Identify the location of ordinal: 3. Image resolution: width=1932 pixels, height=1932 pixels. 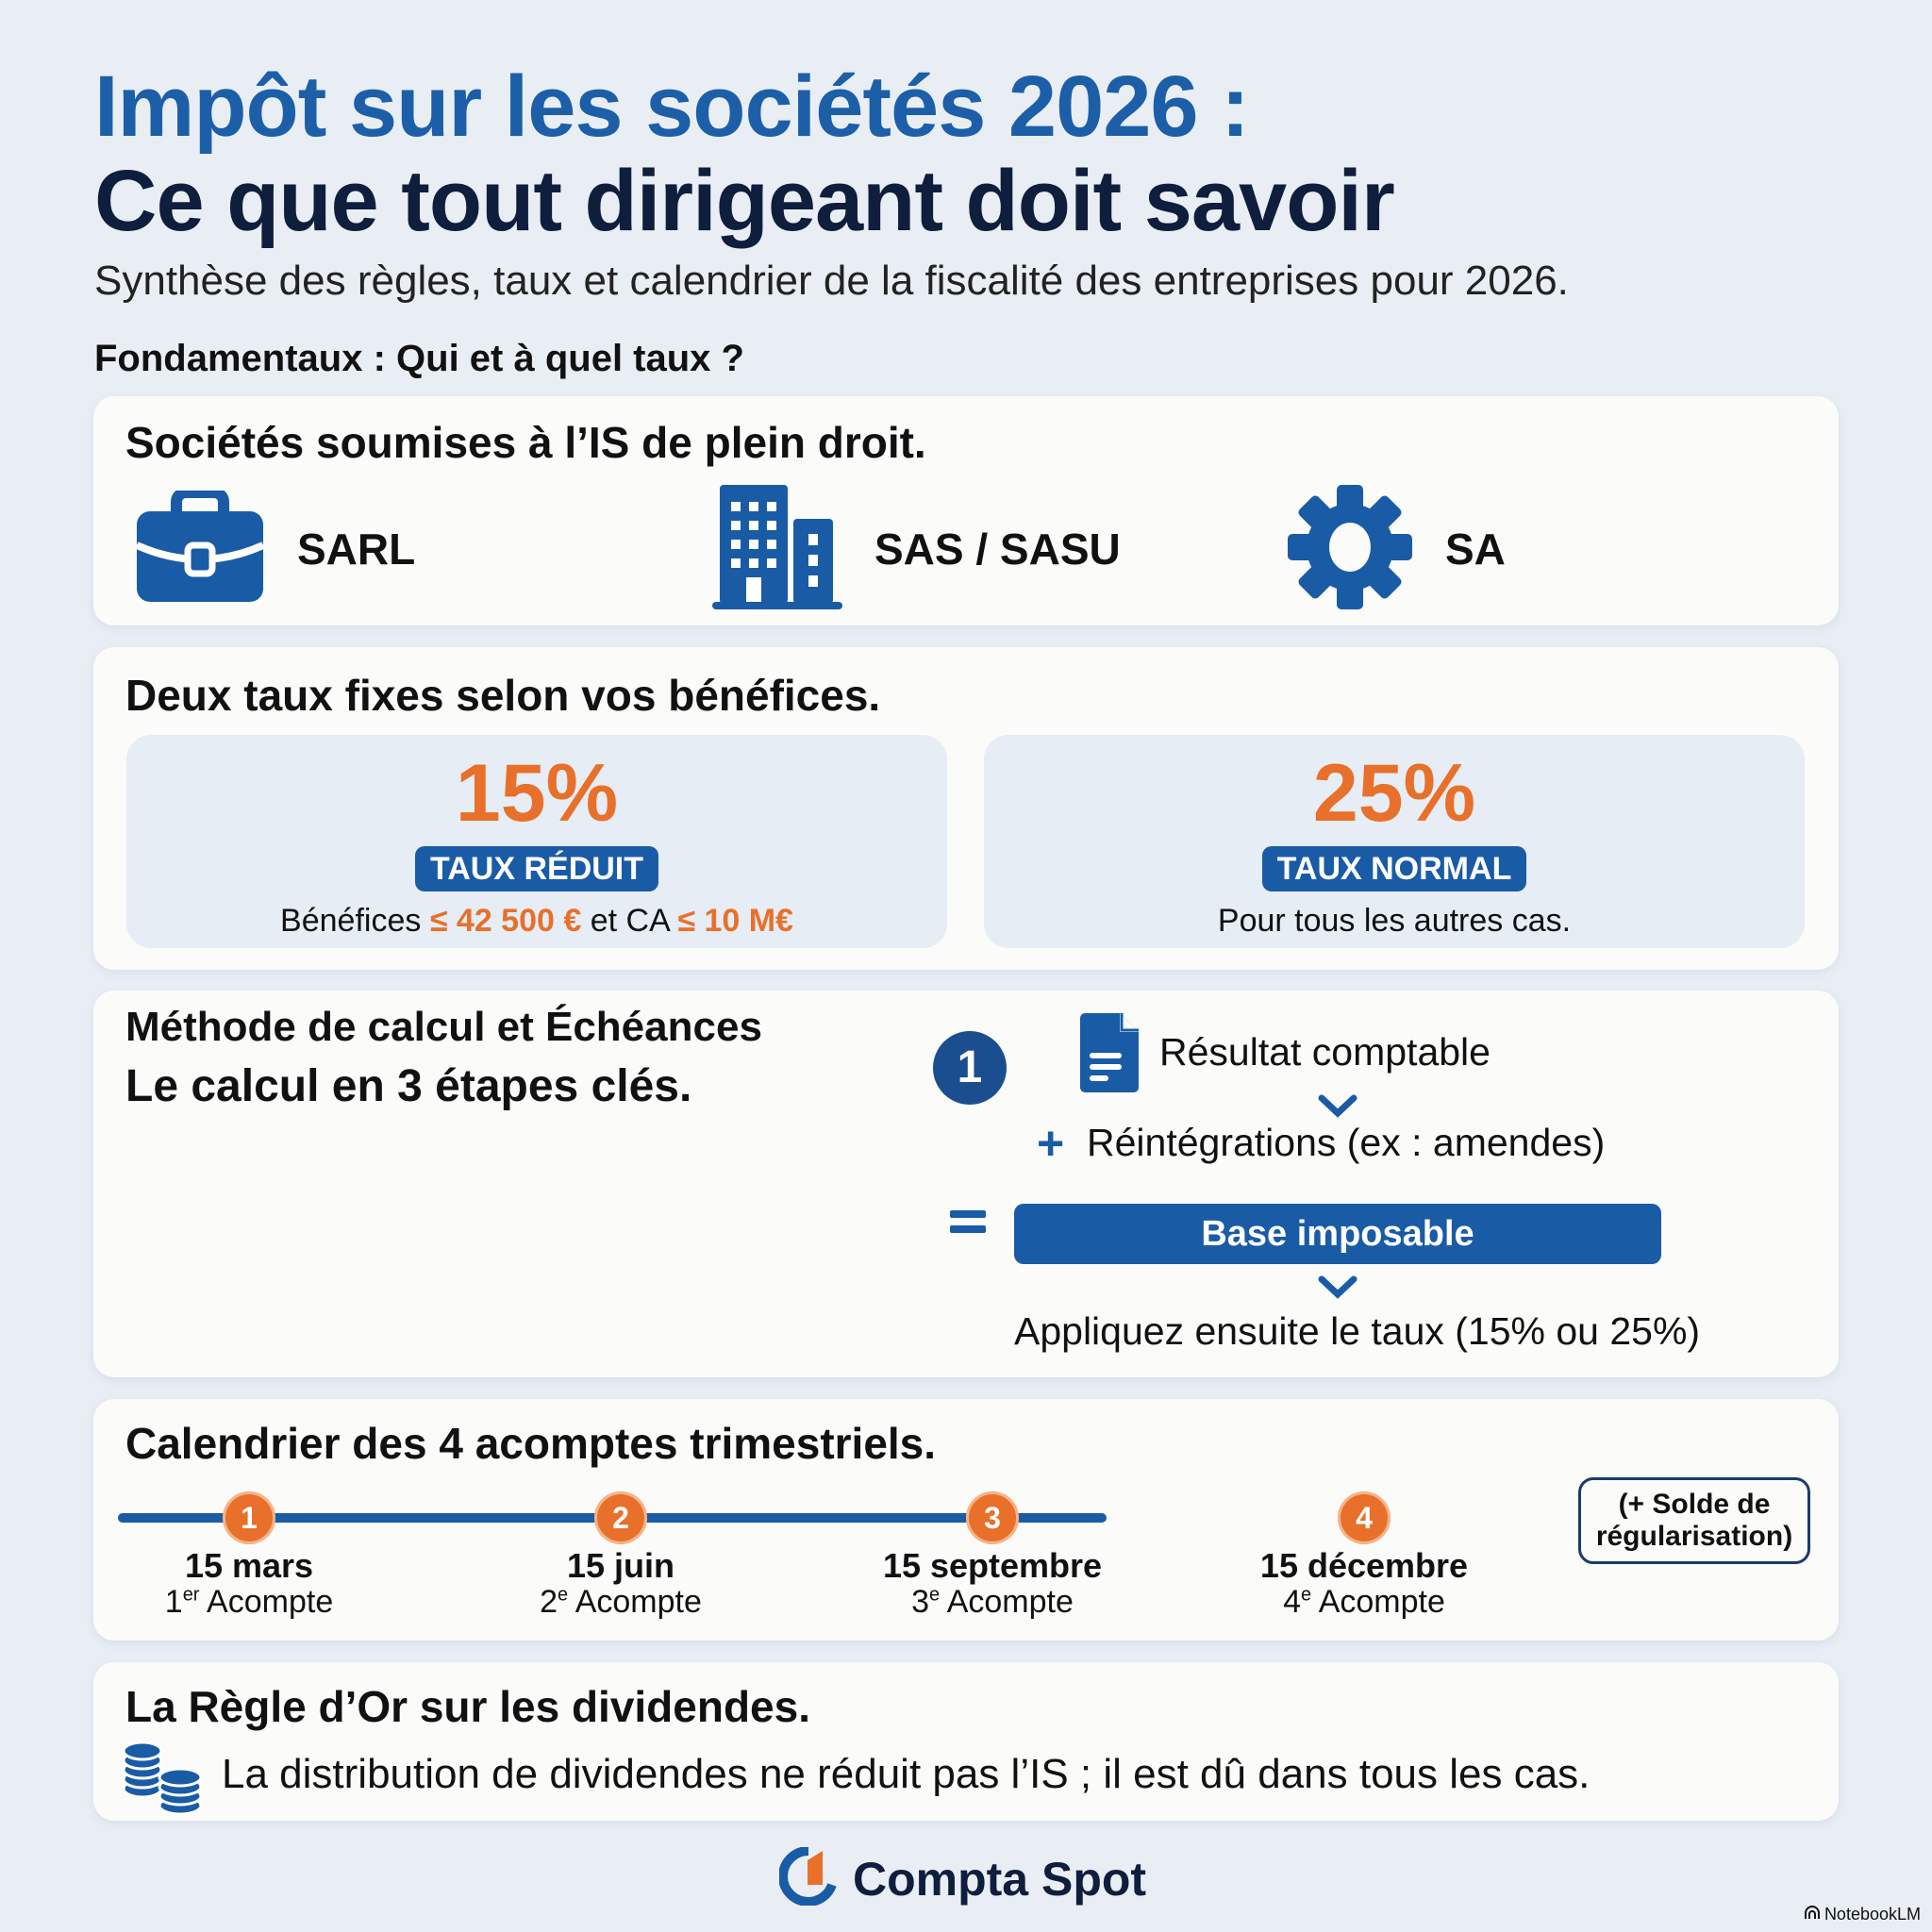
(921, 1602).